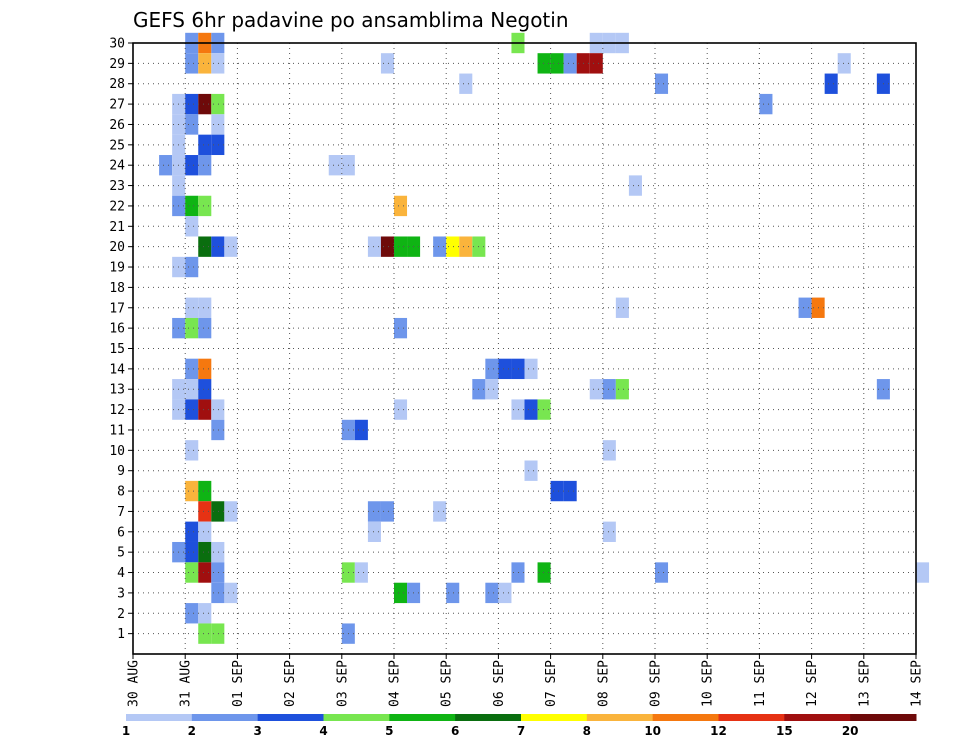 The width and height of the screenshot is (960, 742). Describe the element at coordinates (760, 683) in the screenshot. I see `x-tick-label: 11 SEP` at that location.